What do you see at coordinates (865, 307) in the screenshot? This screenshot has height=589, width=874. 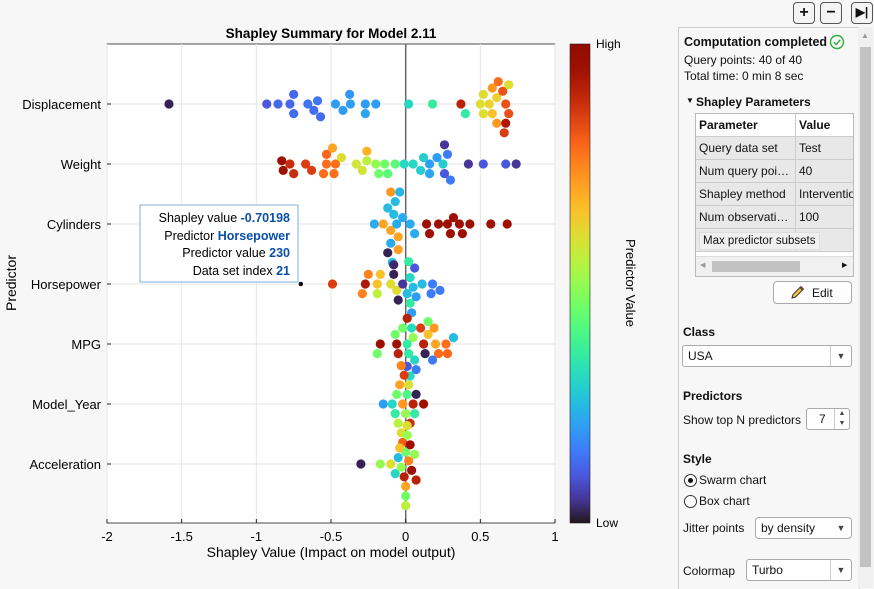 I see `panel-scrollbar: ▲` at bounding box center [865, 307].